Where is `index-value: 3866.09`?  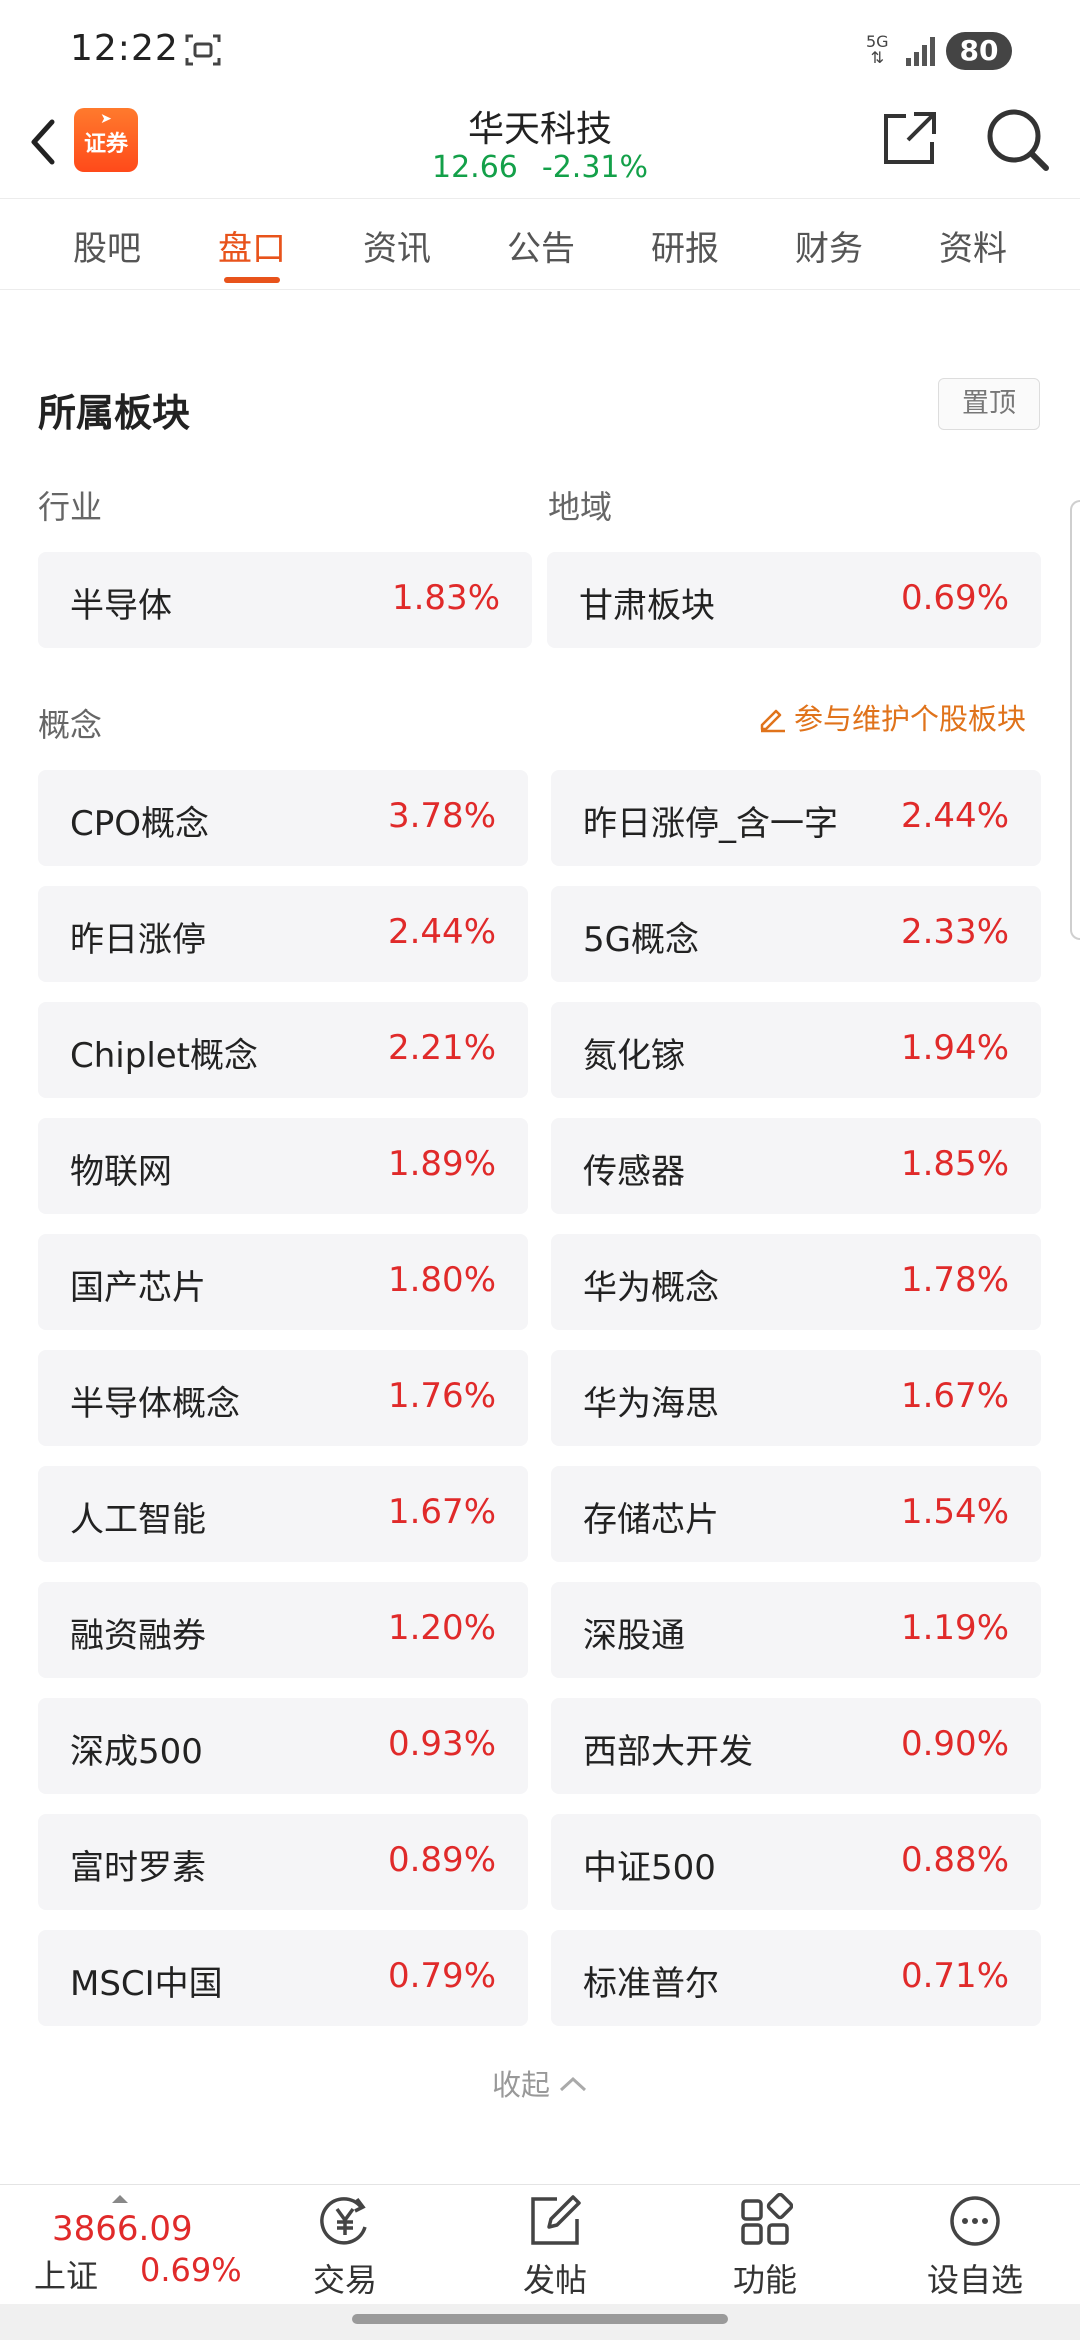
index-value: 3866.09 is located at coordinates (122, 2229).